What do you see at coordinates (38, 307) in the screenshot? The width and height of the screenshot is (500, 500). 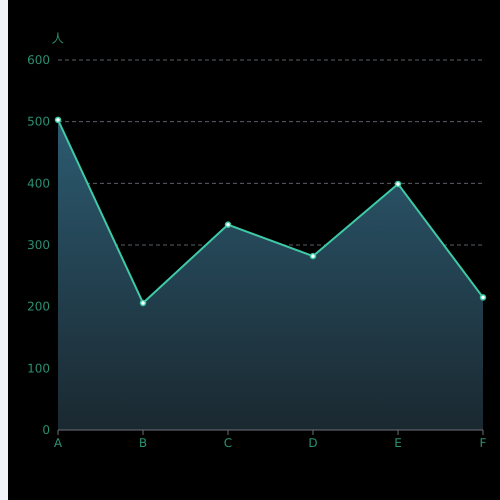 I see `y-tick-label: 200` at bounding box center [38, 307].